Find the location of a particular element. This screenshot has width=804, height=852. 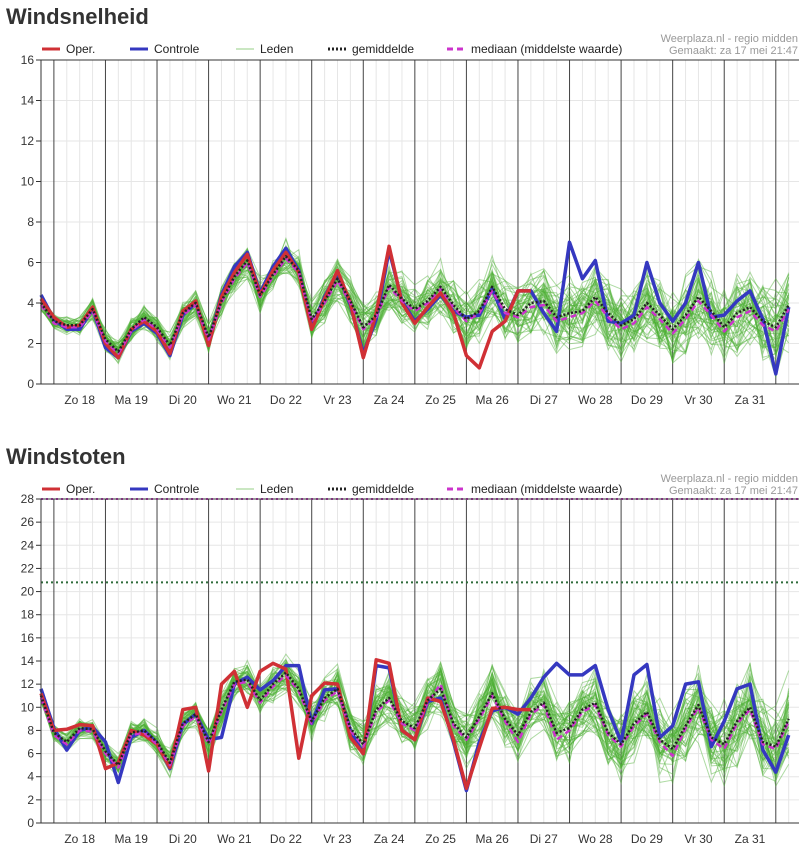

legend-item: Controle is located at coordinates (165, 489).